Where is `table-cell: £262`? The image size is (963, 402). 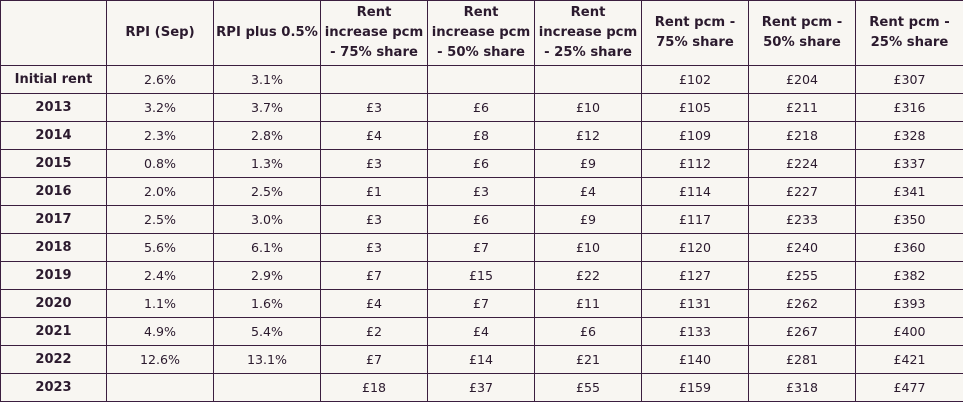
table-cell: £262 is located at coordinates (802, 303).